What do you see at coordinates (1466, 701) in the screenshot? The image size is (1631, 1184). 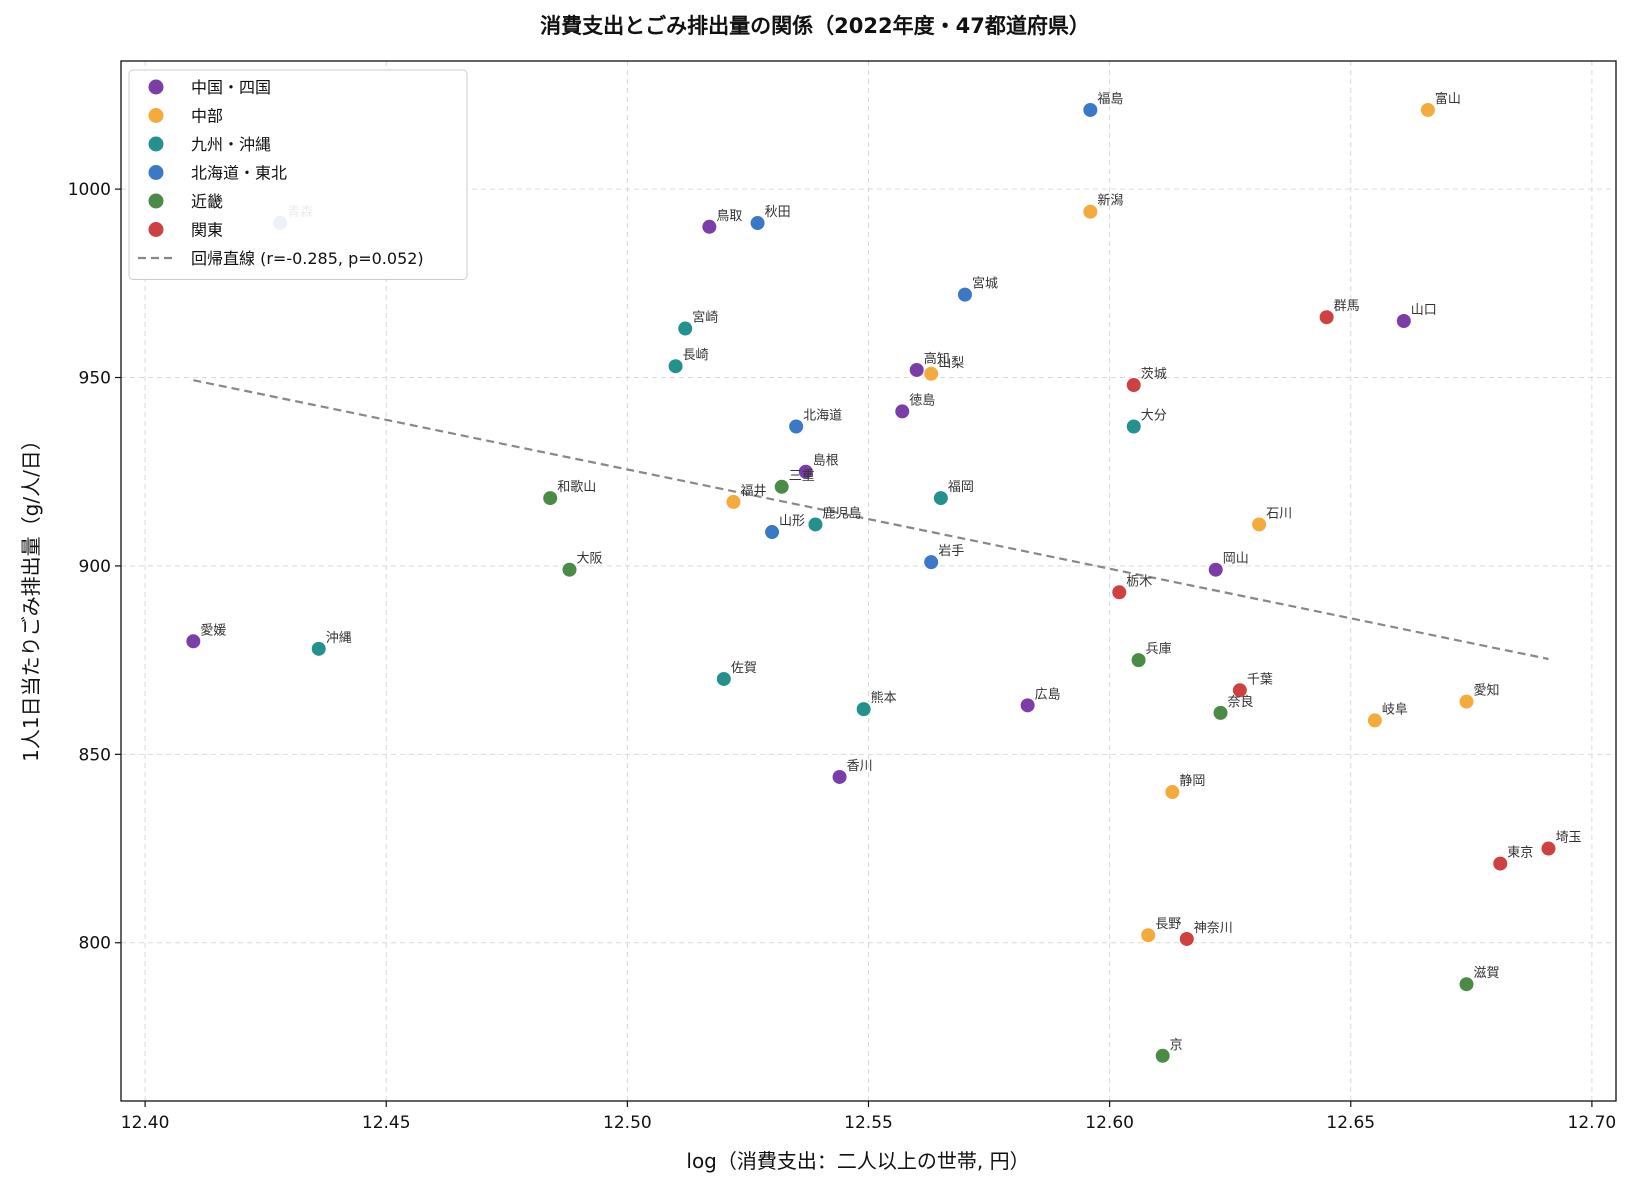 I see `data-point-愛知` at bounding box center [1466, 701].